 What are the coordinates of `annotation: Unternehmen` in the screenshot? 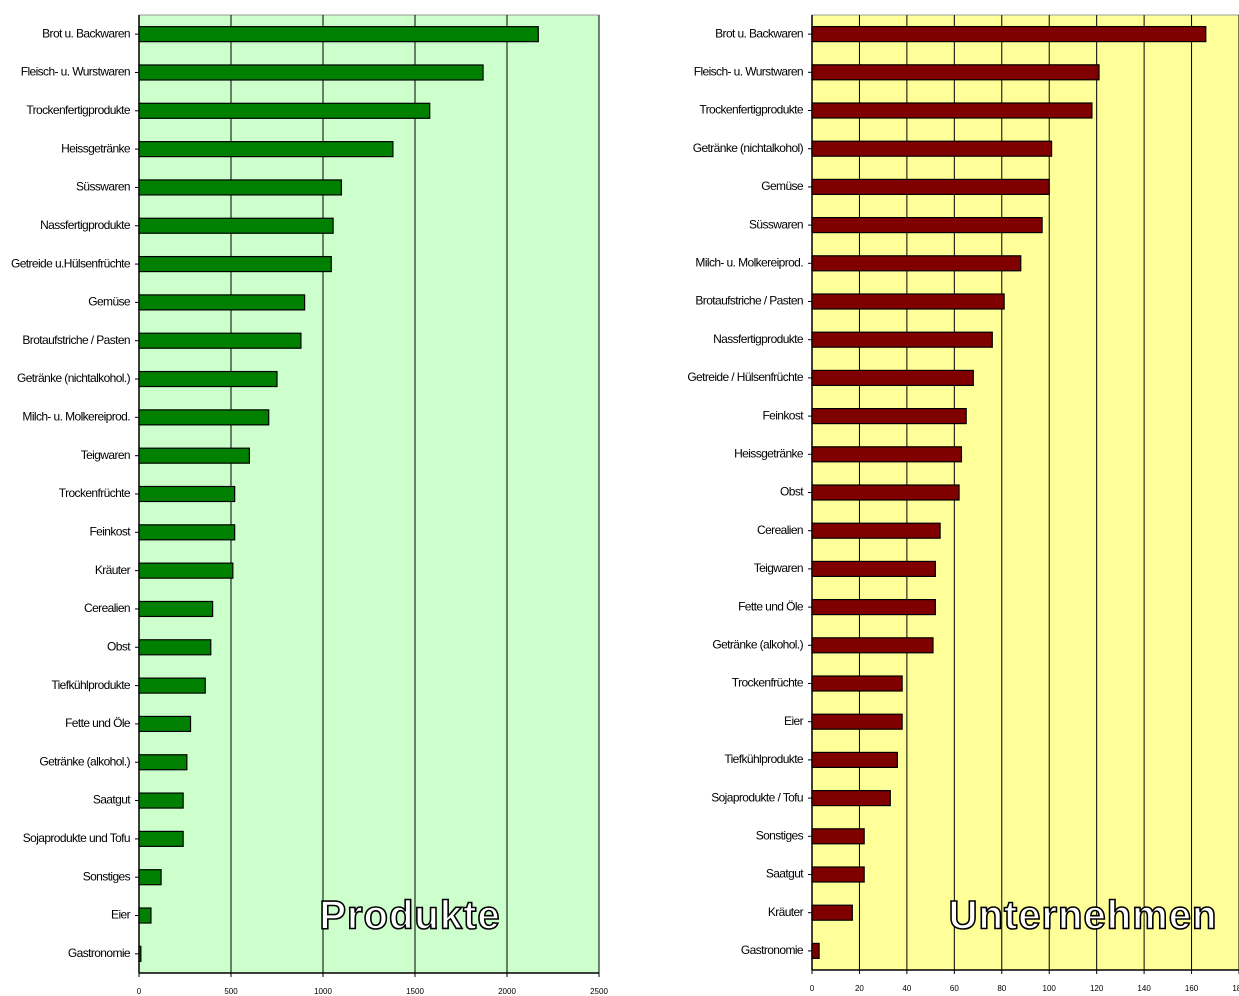 It's located at (1083, 916).